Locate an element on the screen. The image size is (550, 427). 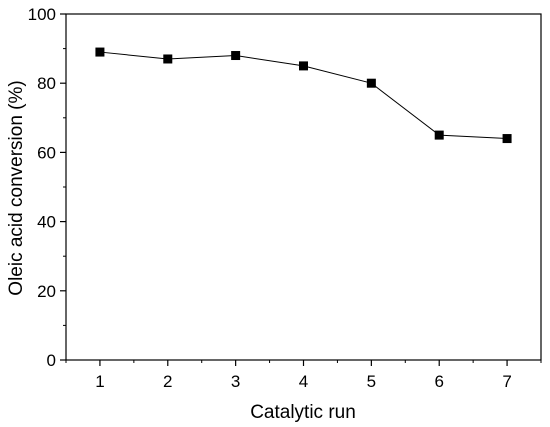
y-tick-label-20: 20 is located at coordinates (46, 291).